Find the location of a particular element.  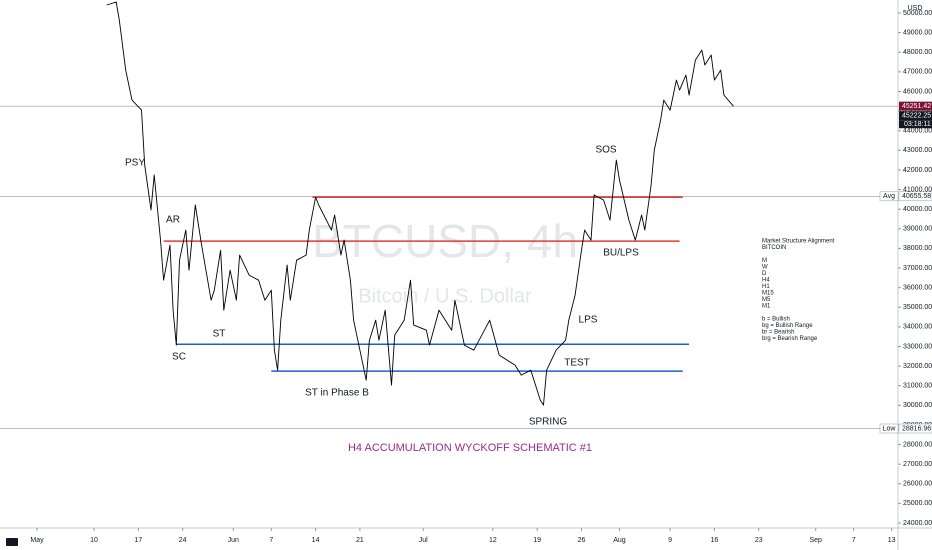

info-line: b = Bullish is located at coordinates (776, 320).